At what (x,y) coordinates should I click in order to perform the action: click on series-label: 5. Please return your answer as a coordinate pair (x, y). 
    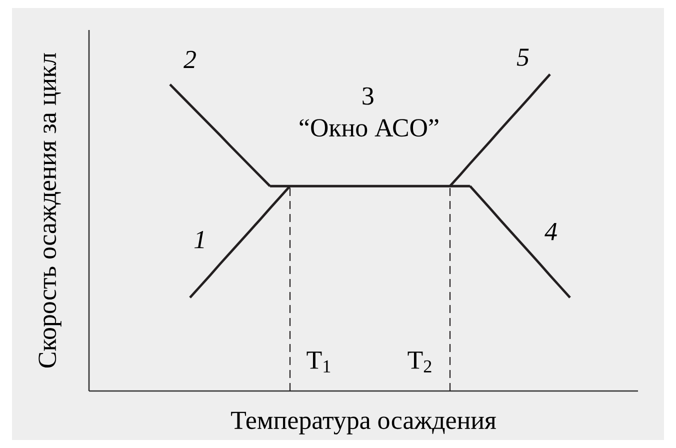
    Looking at the image, I should click on (522, 57).